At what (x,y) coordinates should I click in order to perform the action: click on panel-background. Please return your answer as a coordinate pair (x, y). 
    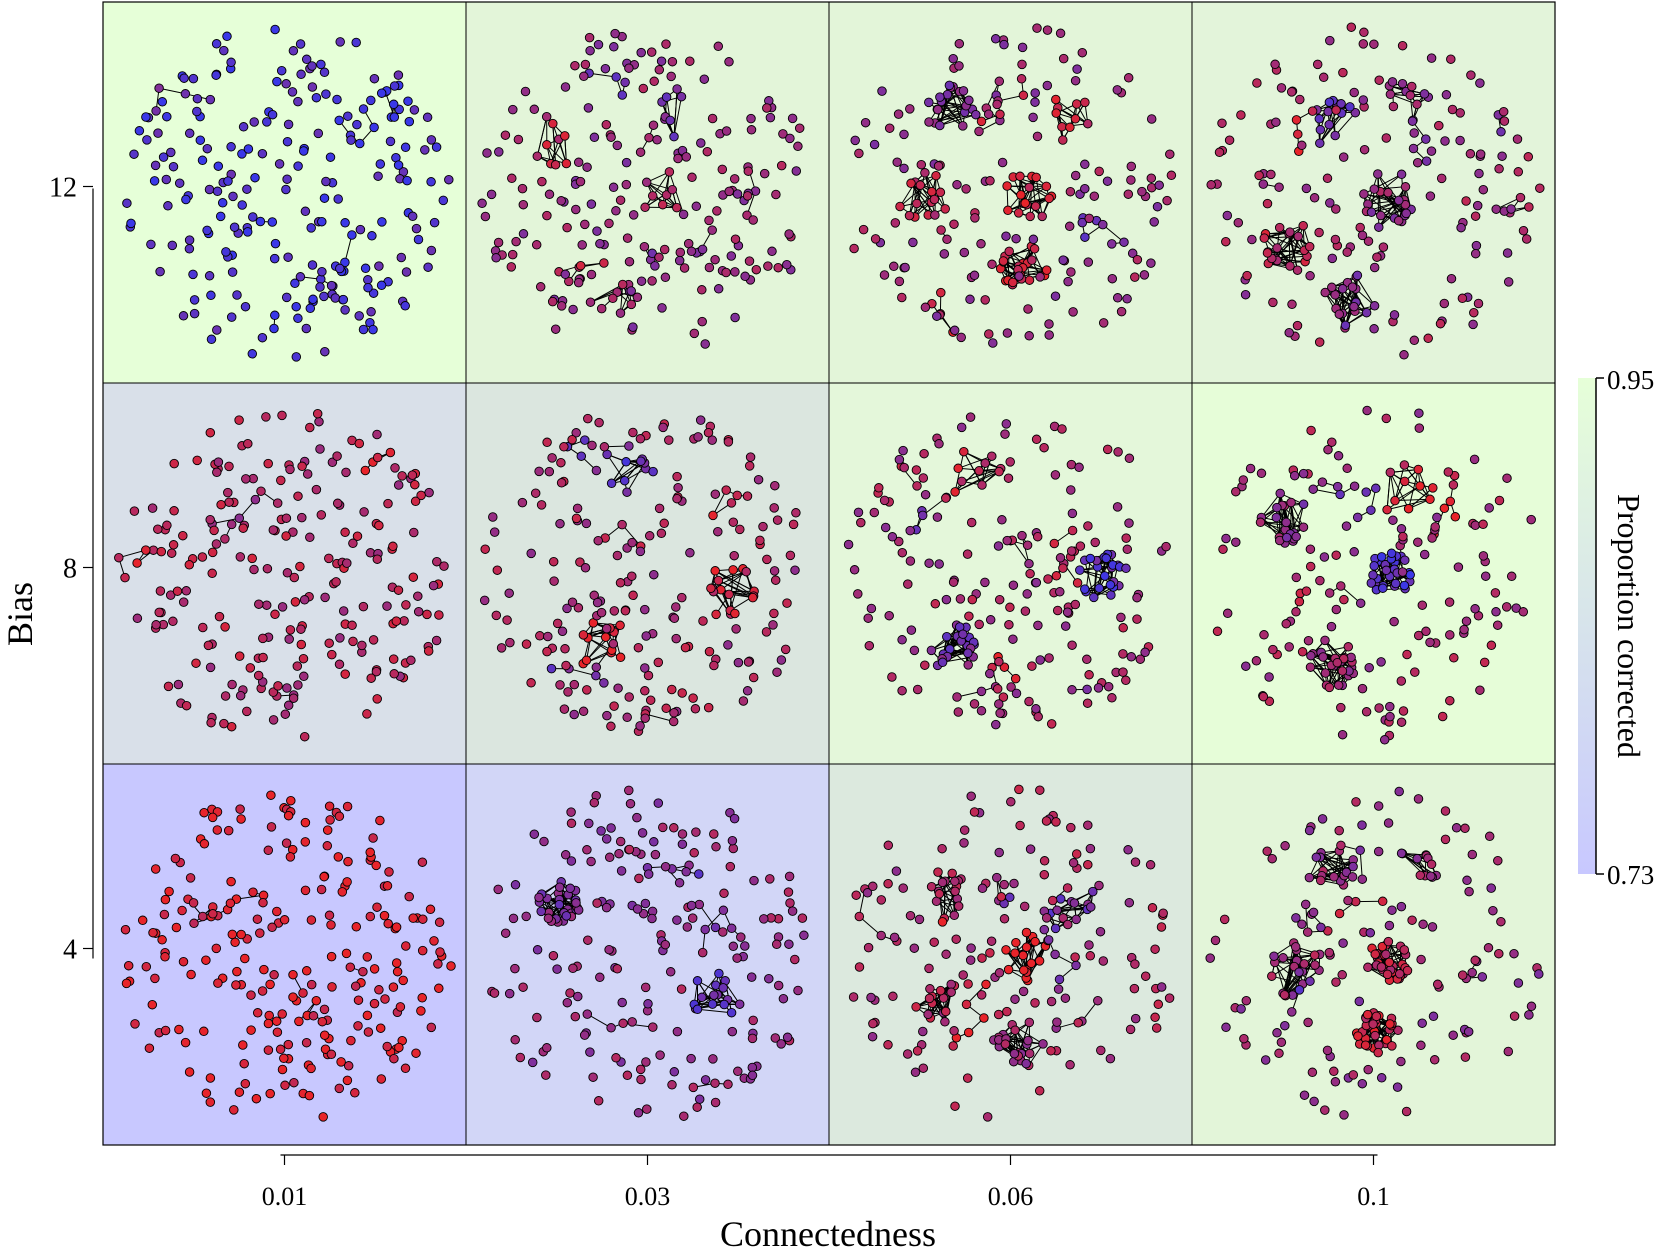
    Looking at the image, I should click on (647, 954).